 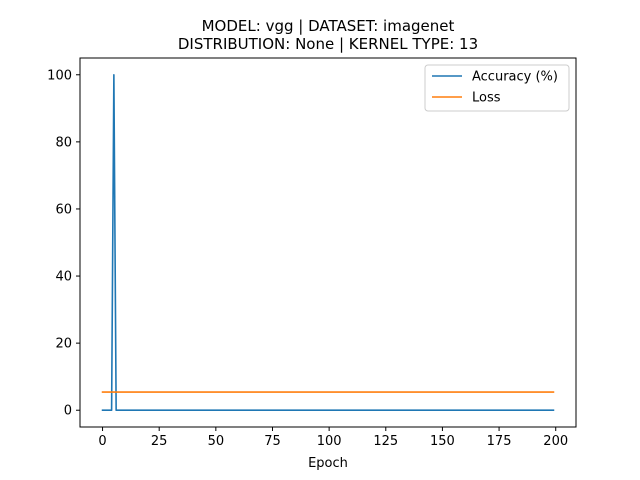 I want to click on x-tick-label: 25, so click(x=159, y=441).